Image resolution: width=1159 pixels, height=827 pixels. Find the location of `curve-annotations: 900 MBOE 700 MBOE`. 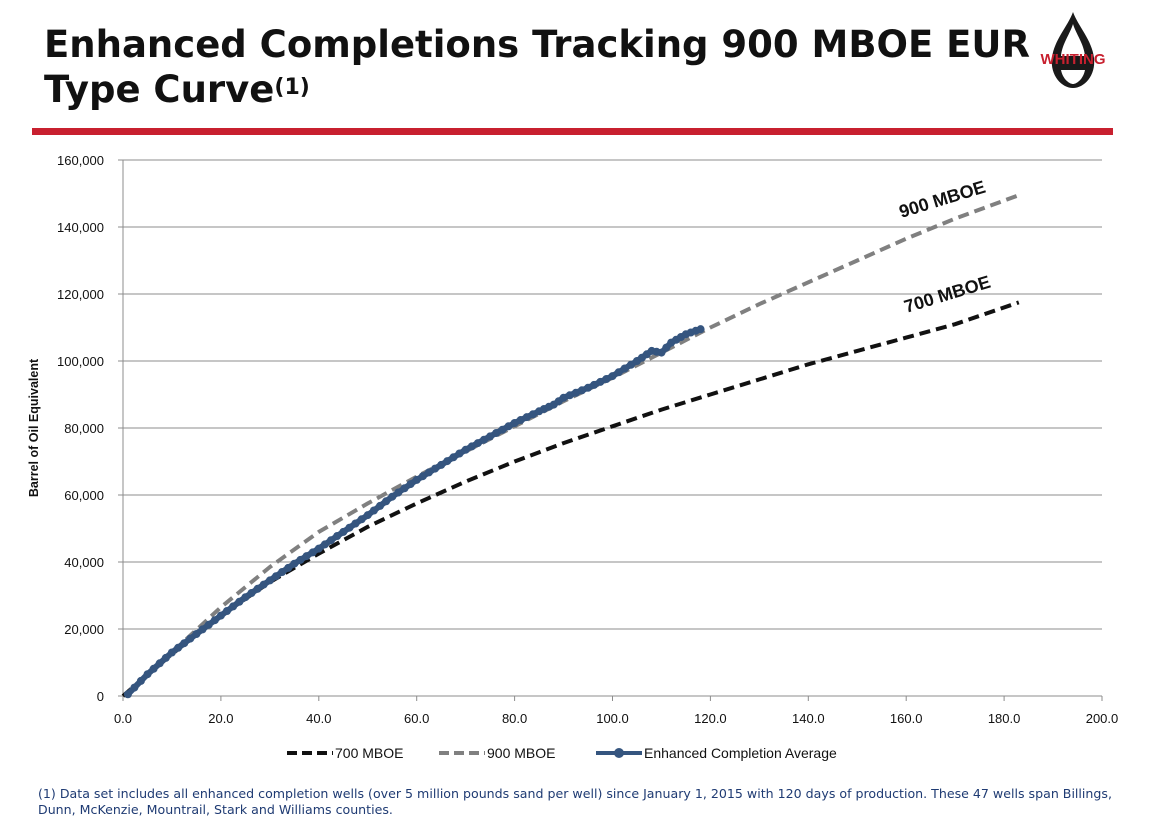

curve-annotations: 900 MBOE 700 MBOE is located at coordinates (945, 247).